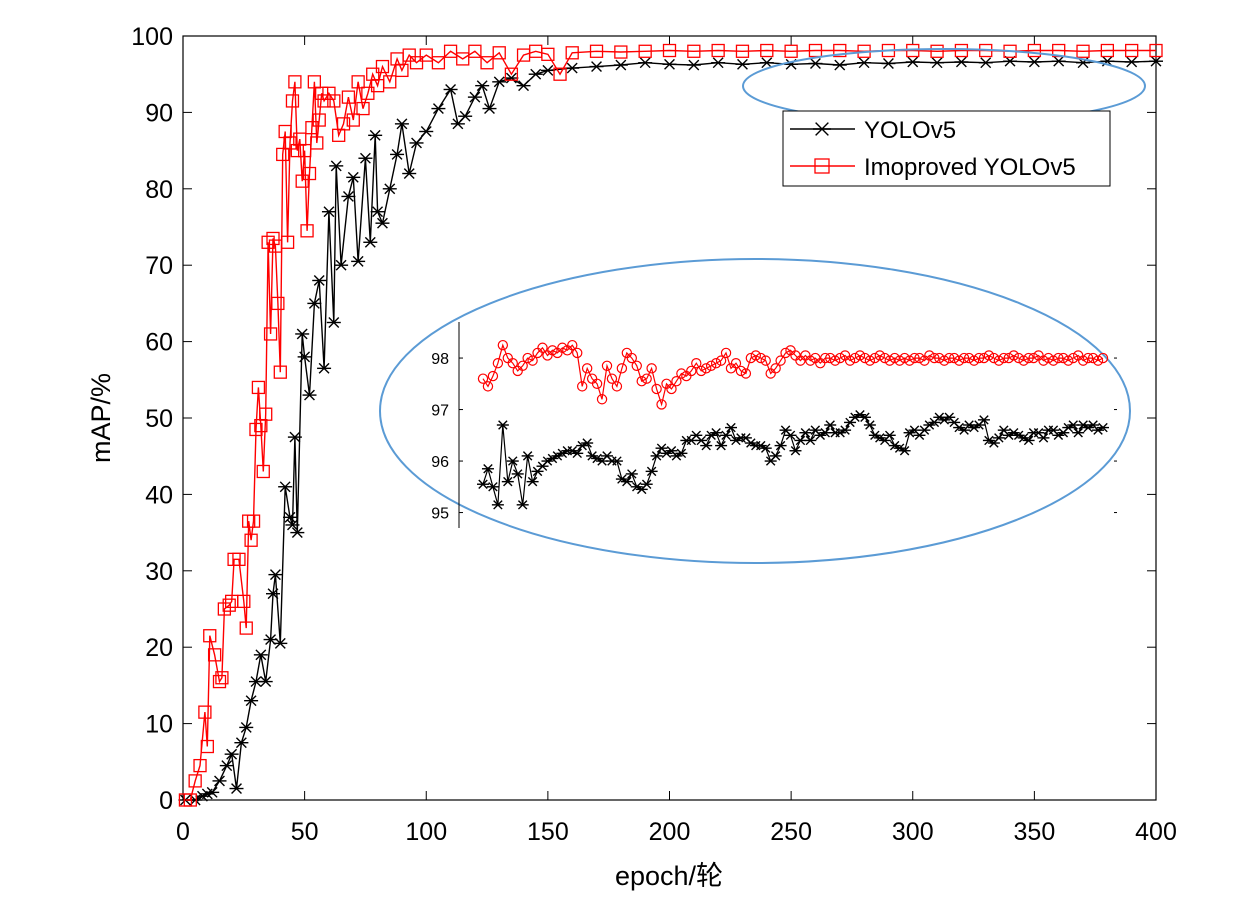 This screenshot has width=1260, height=903. What do you see at coordinates (159, 190) in the screenshot?
I see `y-tick-label: 80` at bounding box center [159, 190].